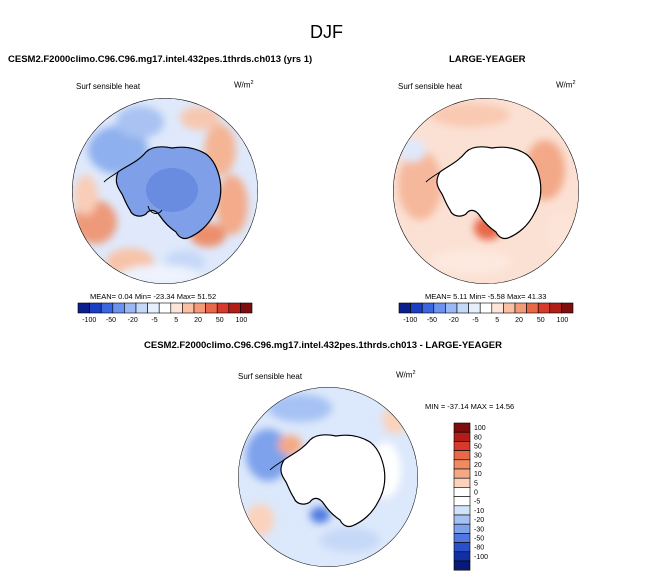  What do you see at coordinates (478, 437) in the screenshot?
I see `colorbar-difference-tick-label: 80` at bounding box center [478, 437].